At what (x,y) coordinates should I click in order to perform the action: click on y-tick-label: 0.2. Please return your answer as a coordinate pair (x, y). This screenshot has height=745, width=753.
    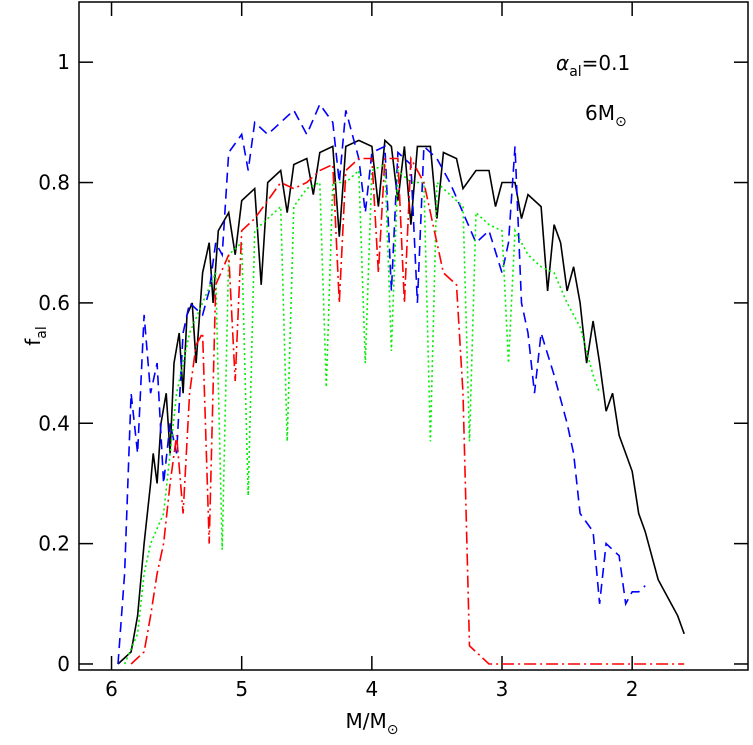
    Looking at the image, I should click on (54, 544).